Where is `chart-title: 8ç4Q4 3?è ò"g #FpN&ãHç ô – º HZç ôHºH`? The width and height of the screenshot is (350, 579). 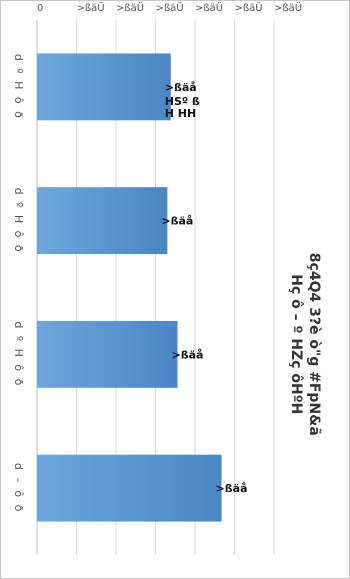
chart-title: 8ç4Q4 3?è ò"g #FpN&ãHç ô – º HZç ôHºH is located at coordinates (305, 344).